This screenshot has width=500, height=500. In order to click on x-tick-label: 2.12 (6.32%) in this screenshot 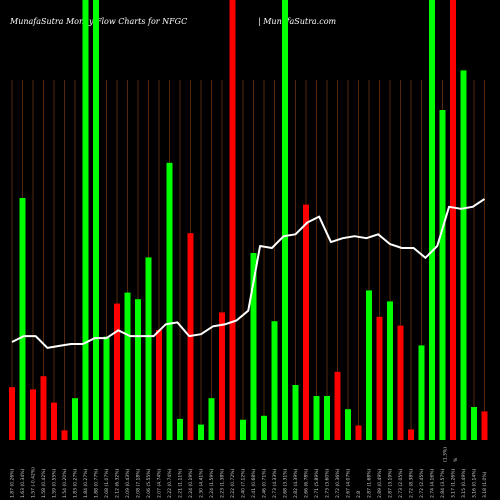, I will do `click(118, 483)`.